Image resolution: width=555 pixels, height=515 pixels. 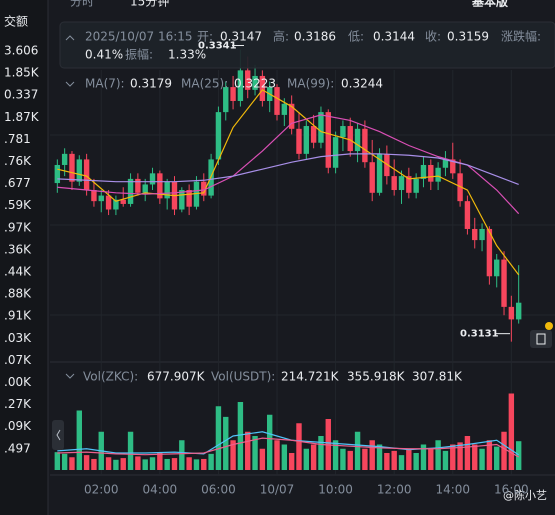 What do you see at coordinates (70, 38) in the screenshot?
I see `collapse-icon` at bounding box center [70, 38].